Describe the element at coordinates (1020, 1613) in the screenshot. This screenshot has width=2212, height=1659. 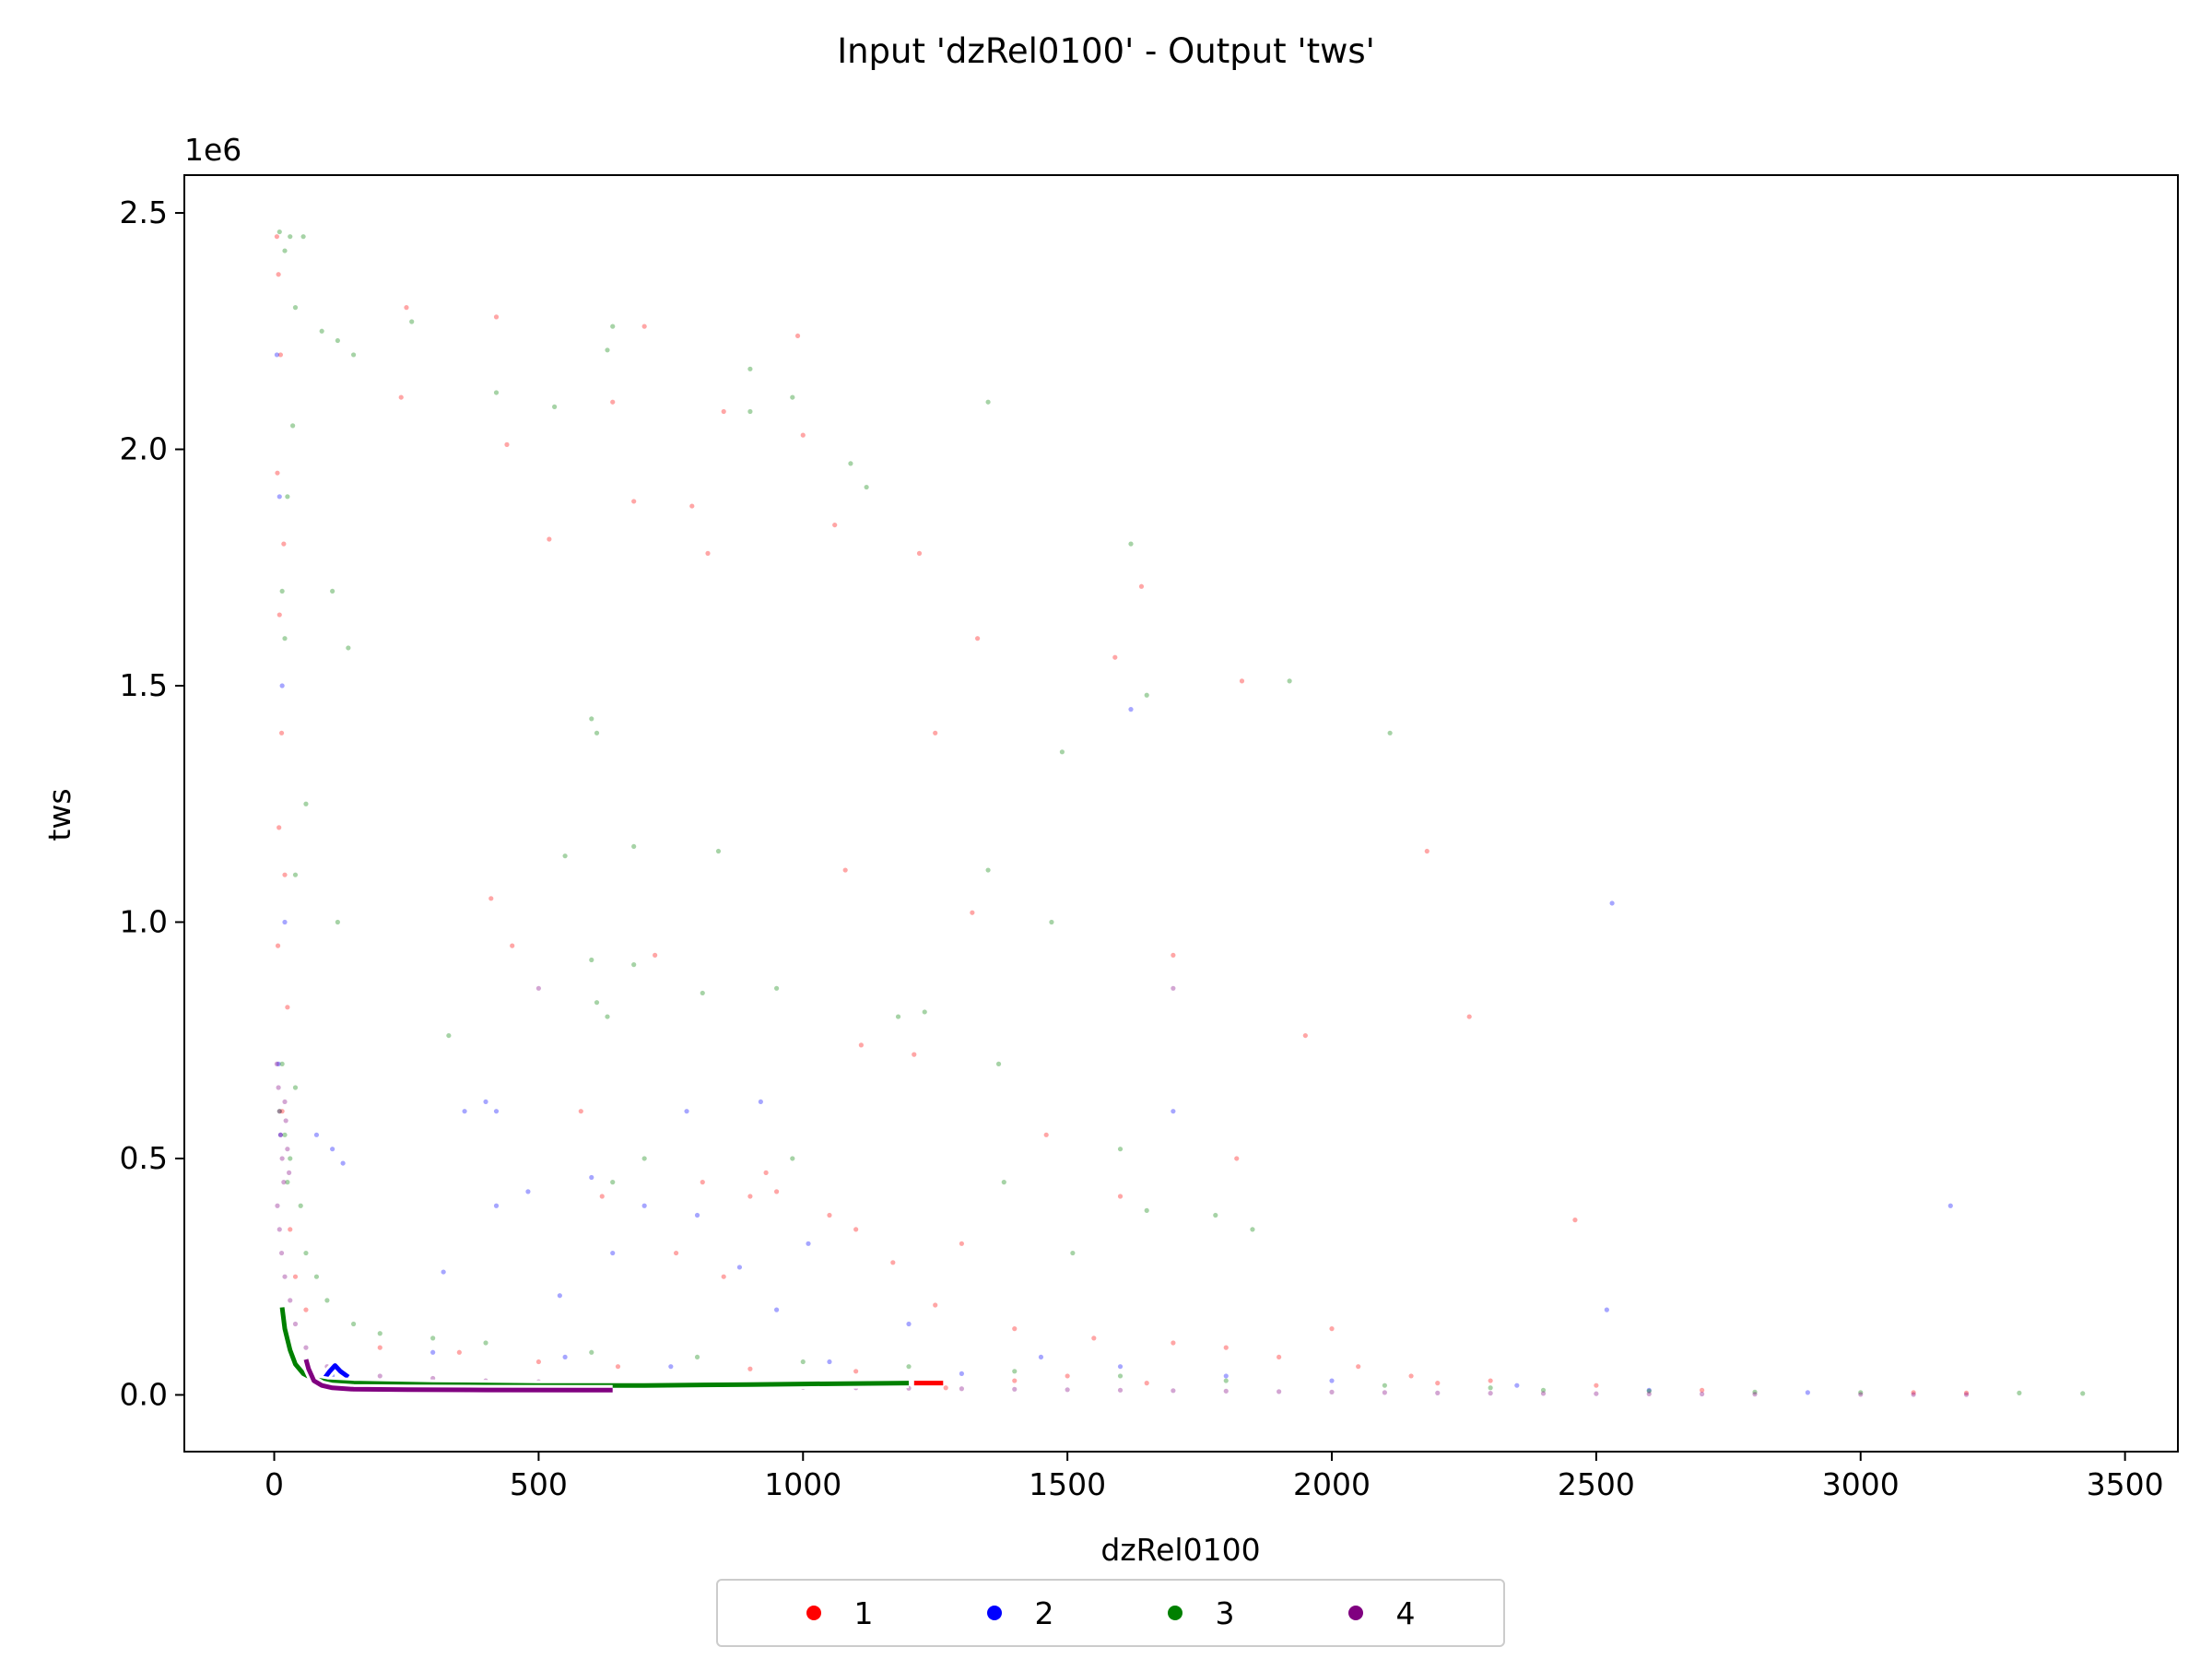
I see `legend-item-2: 2` at that location.